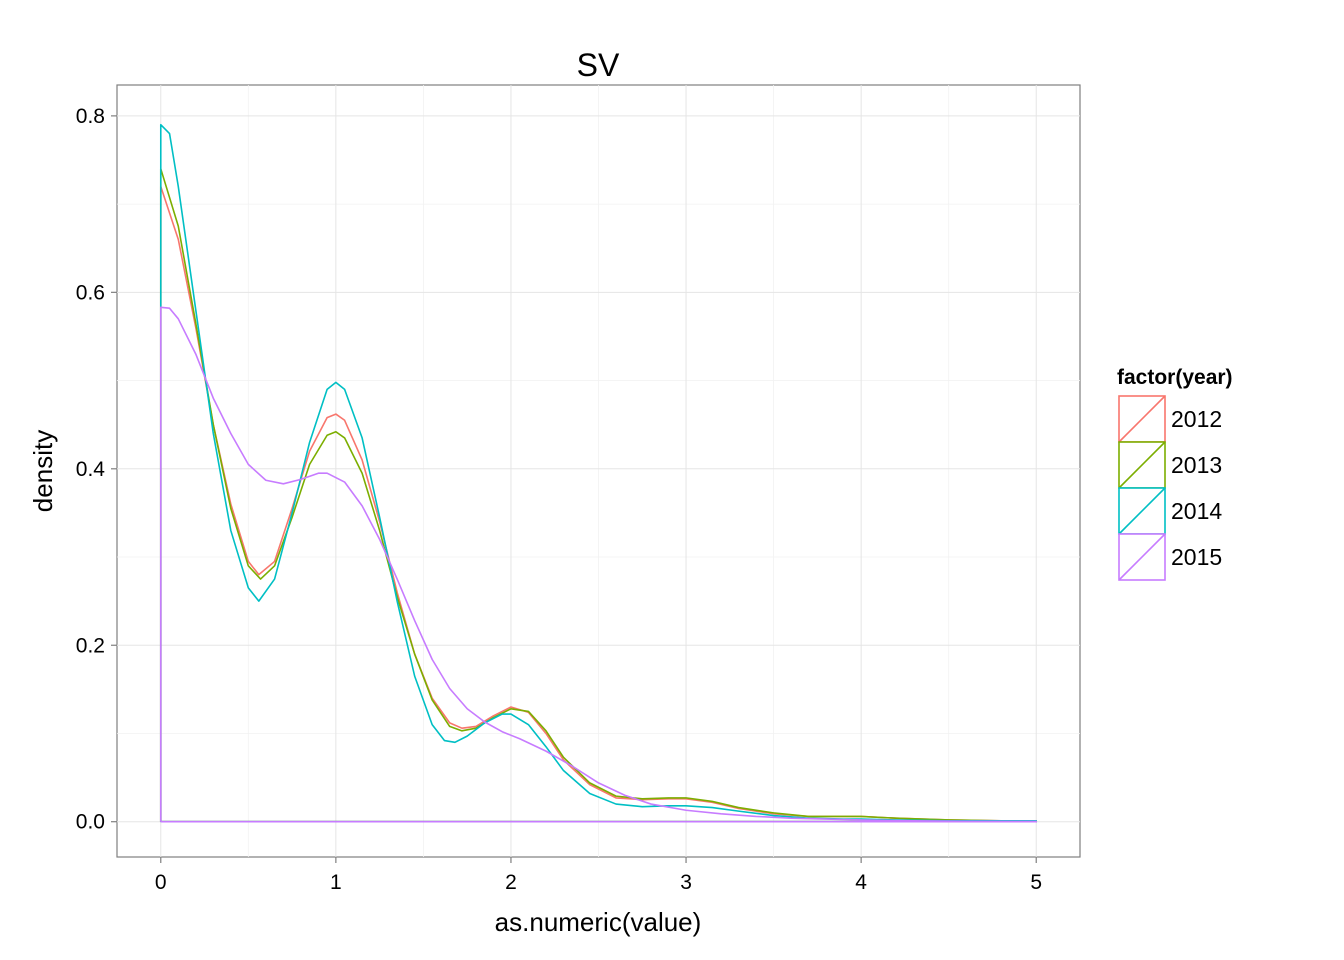 The width and height of the screenshot is (1344, 960). What do you see at coordinates (1196, 511) in the screenshot?
I see `legend-label-2014: 2014` at bounding box center [1196, 511].